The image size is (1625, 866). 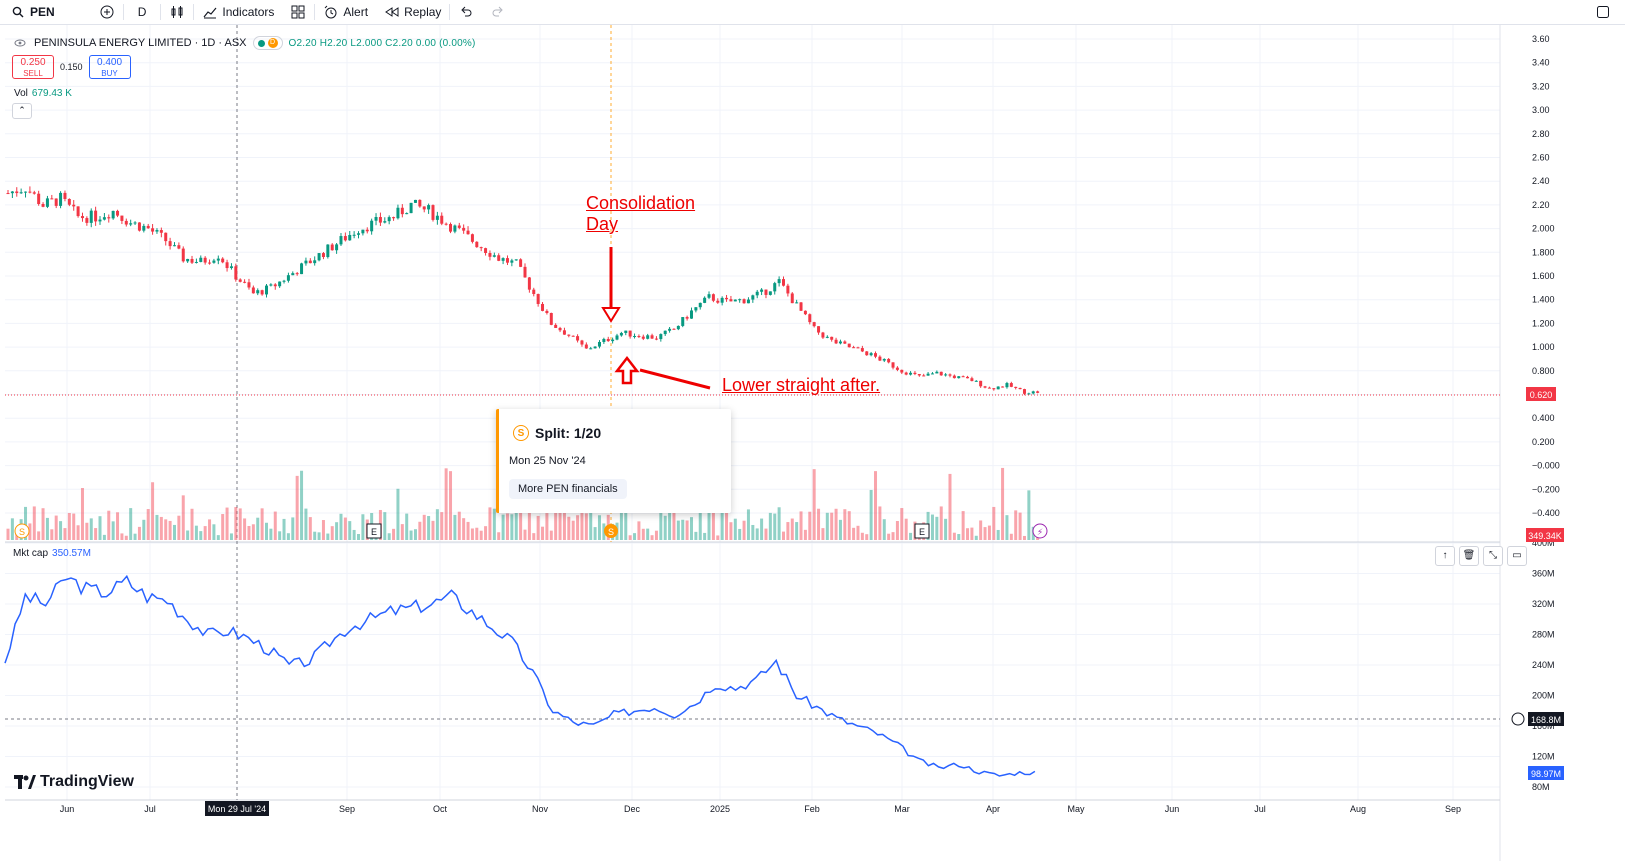 I want to click on indicators-button: Indicators, so click(x=238, y=12).